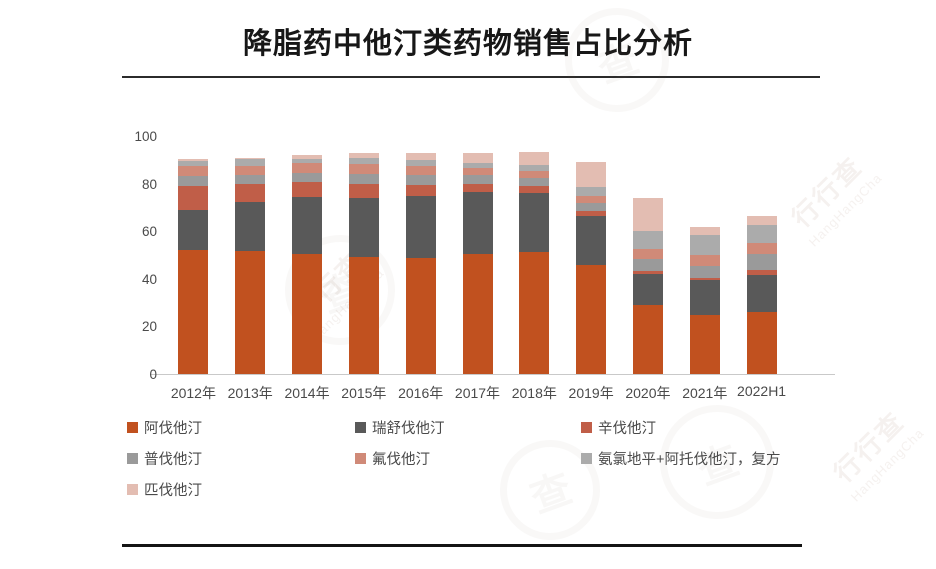 The height and width of the screenshot is (569, 936). Describe the element at coordinates (241, 427) in the screenshot. I see `legend-item-1: 阿伐他汀` at that location.